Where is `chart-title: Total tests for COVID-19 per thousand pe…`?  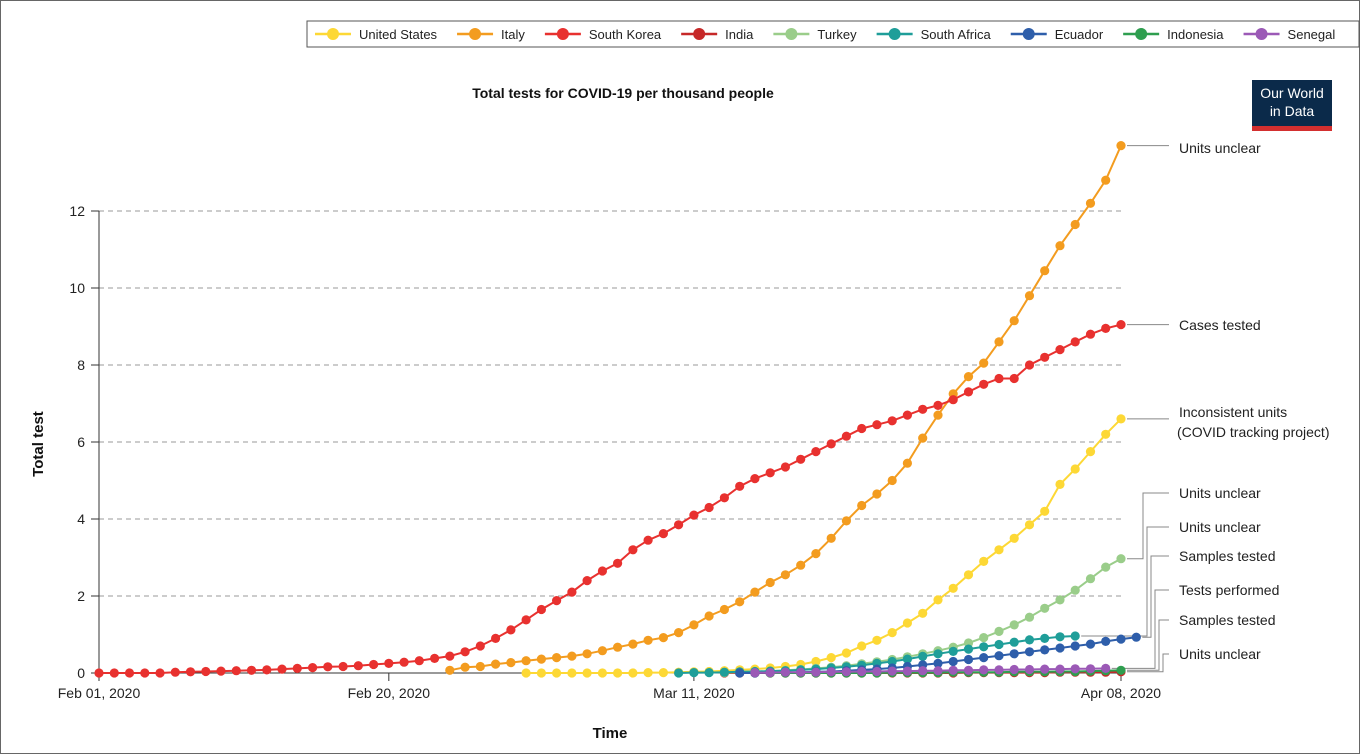
chart-title: Total tests for COVID-19 per thousand pe… is located at coordinates (623, 93).